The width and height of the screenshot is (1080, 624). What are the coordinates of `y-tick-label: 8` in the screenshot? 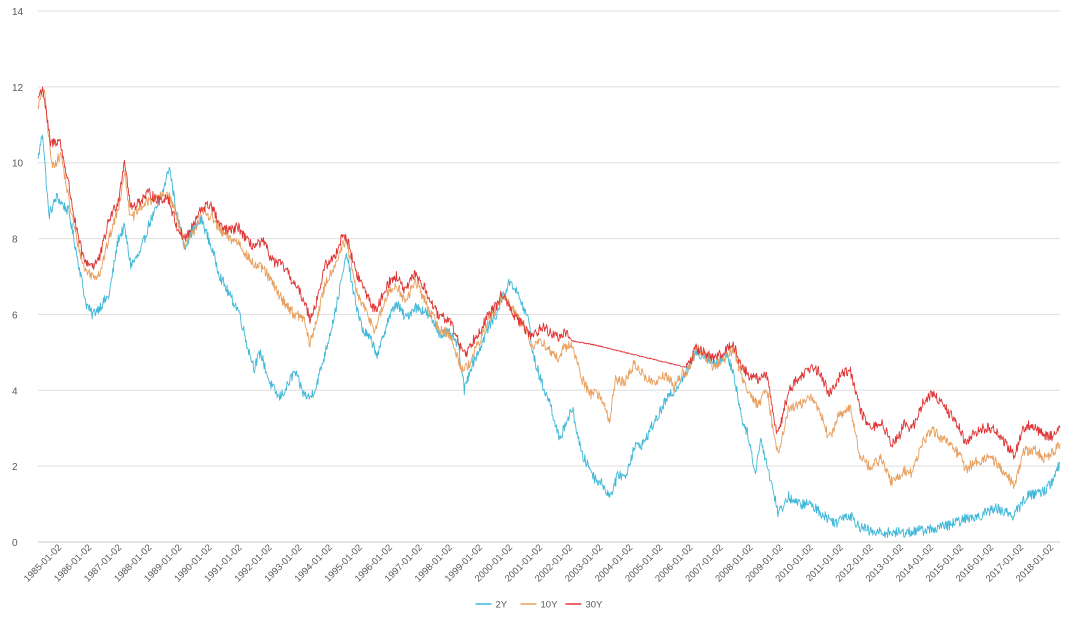 It's located at (15, 240).